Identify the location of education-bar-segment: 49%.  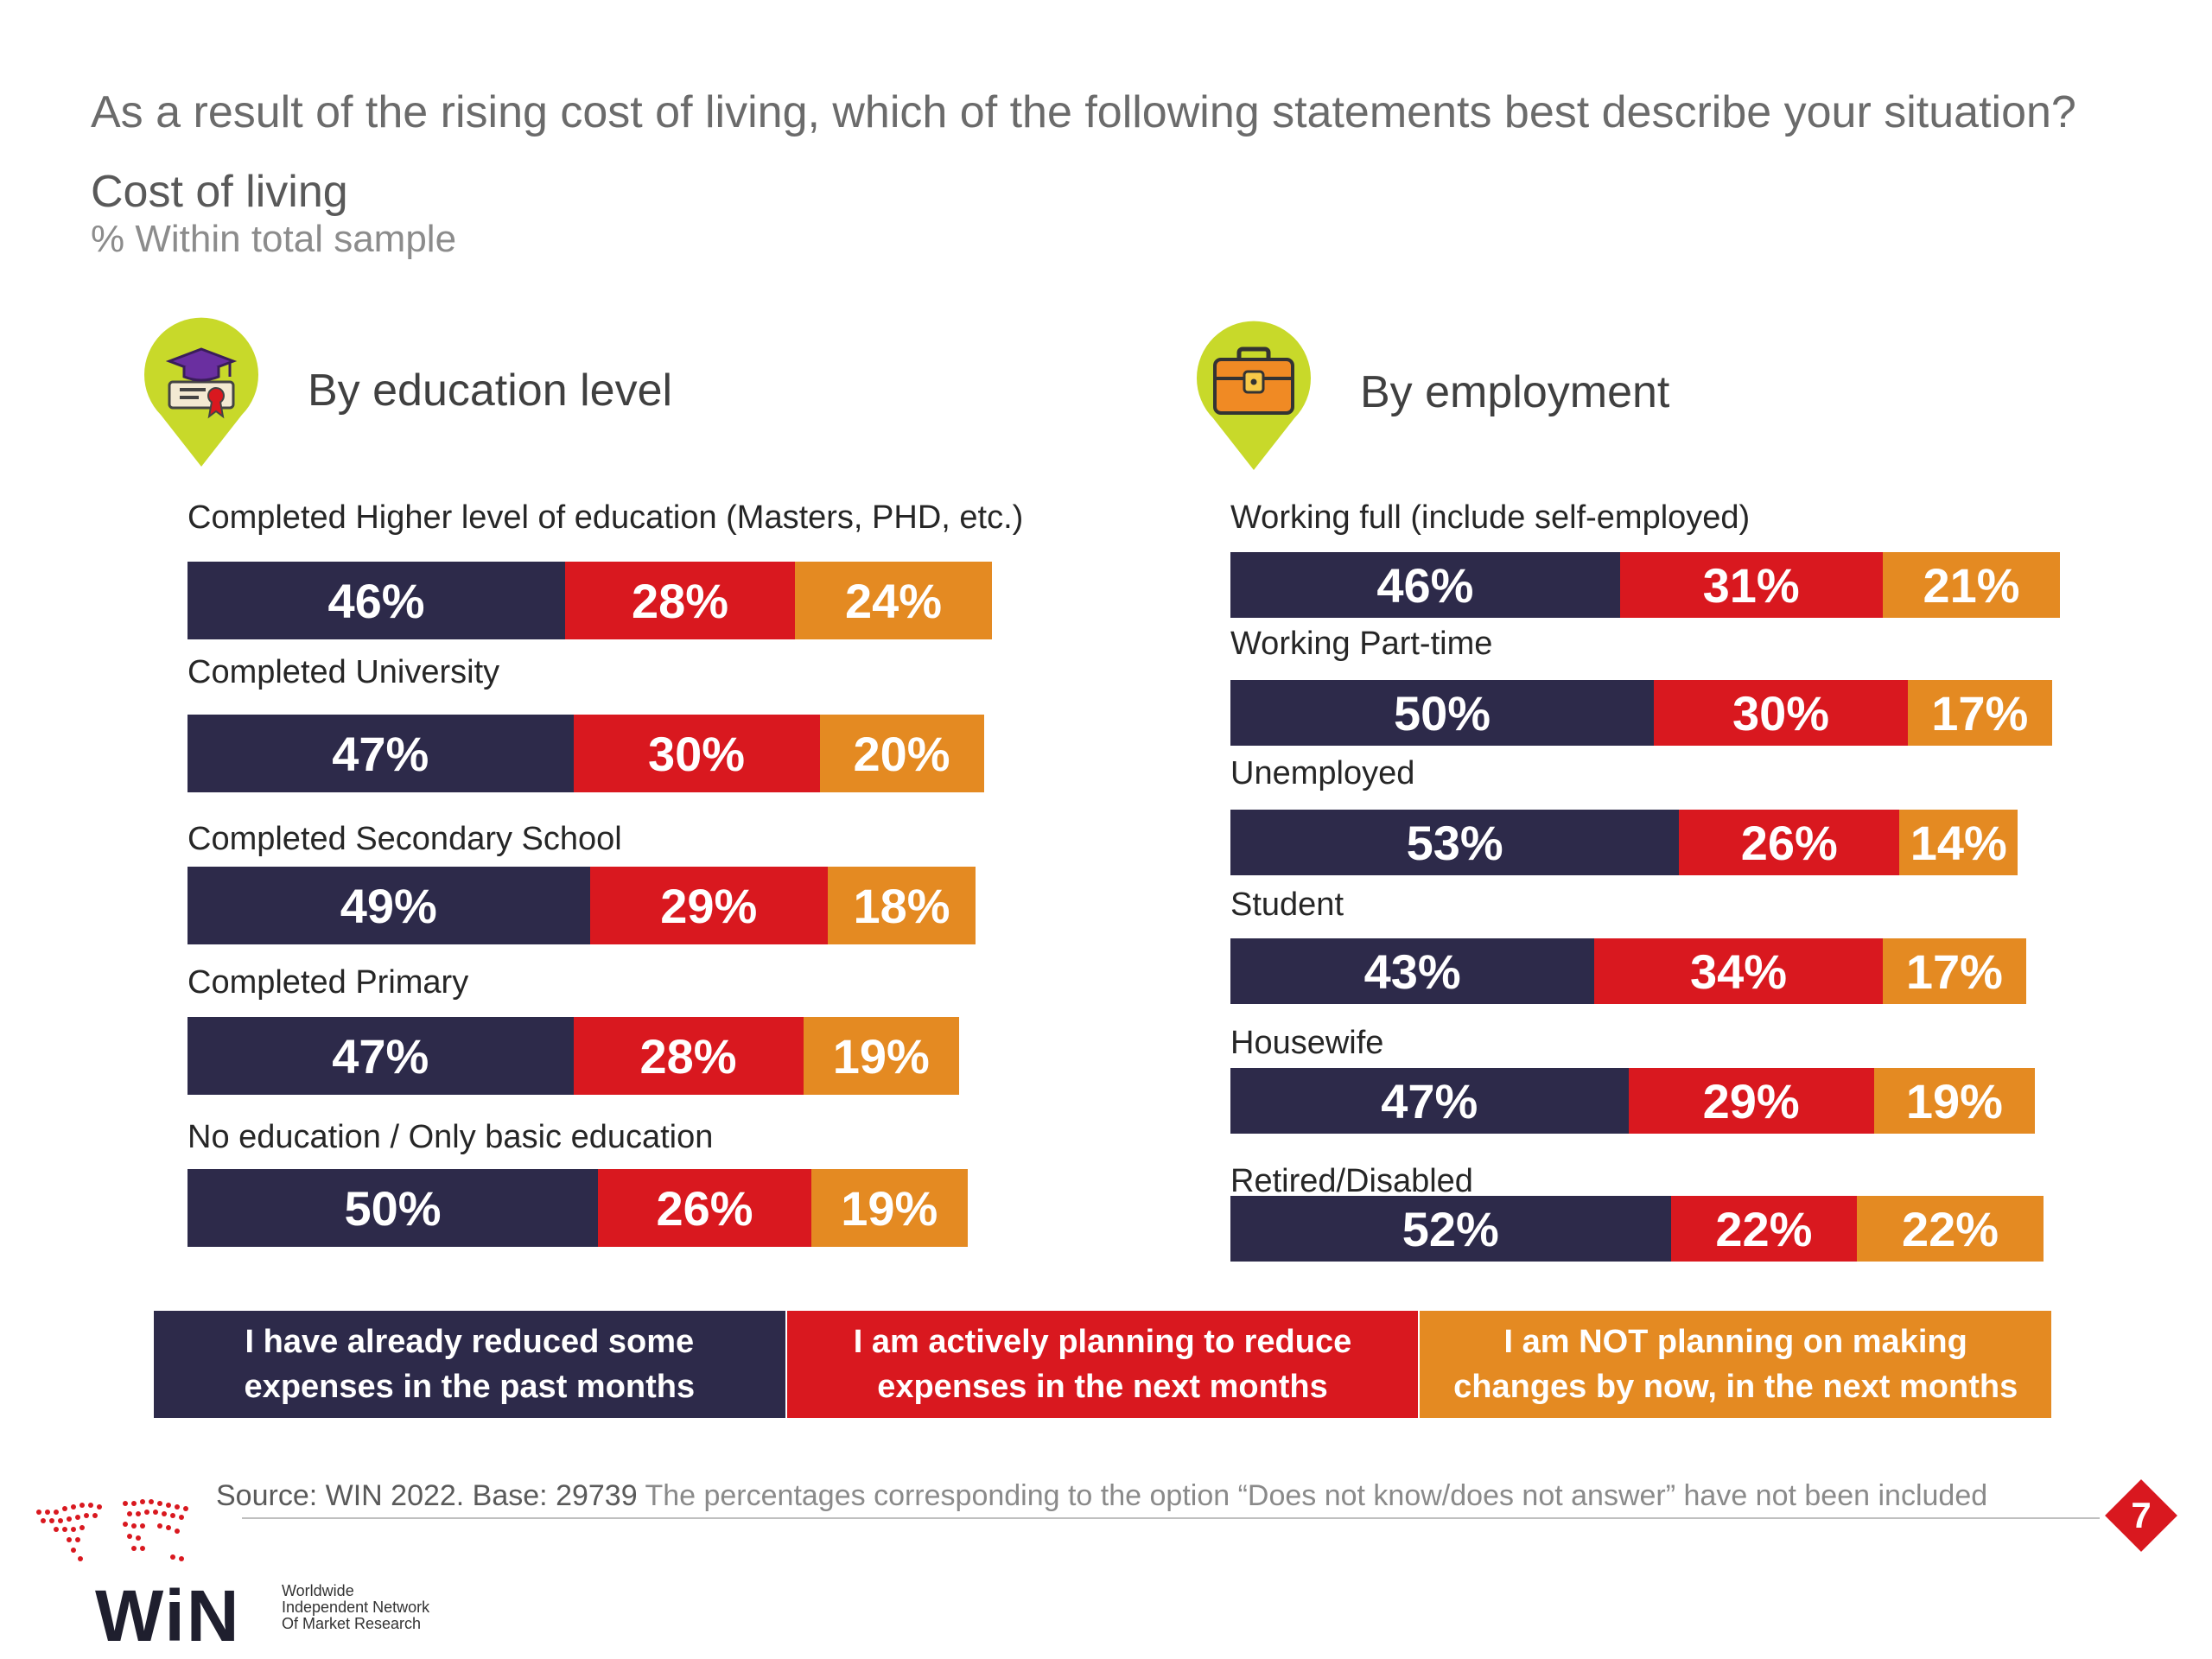
(389, 905).